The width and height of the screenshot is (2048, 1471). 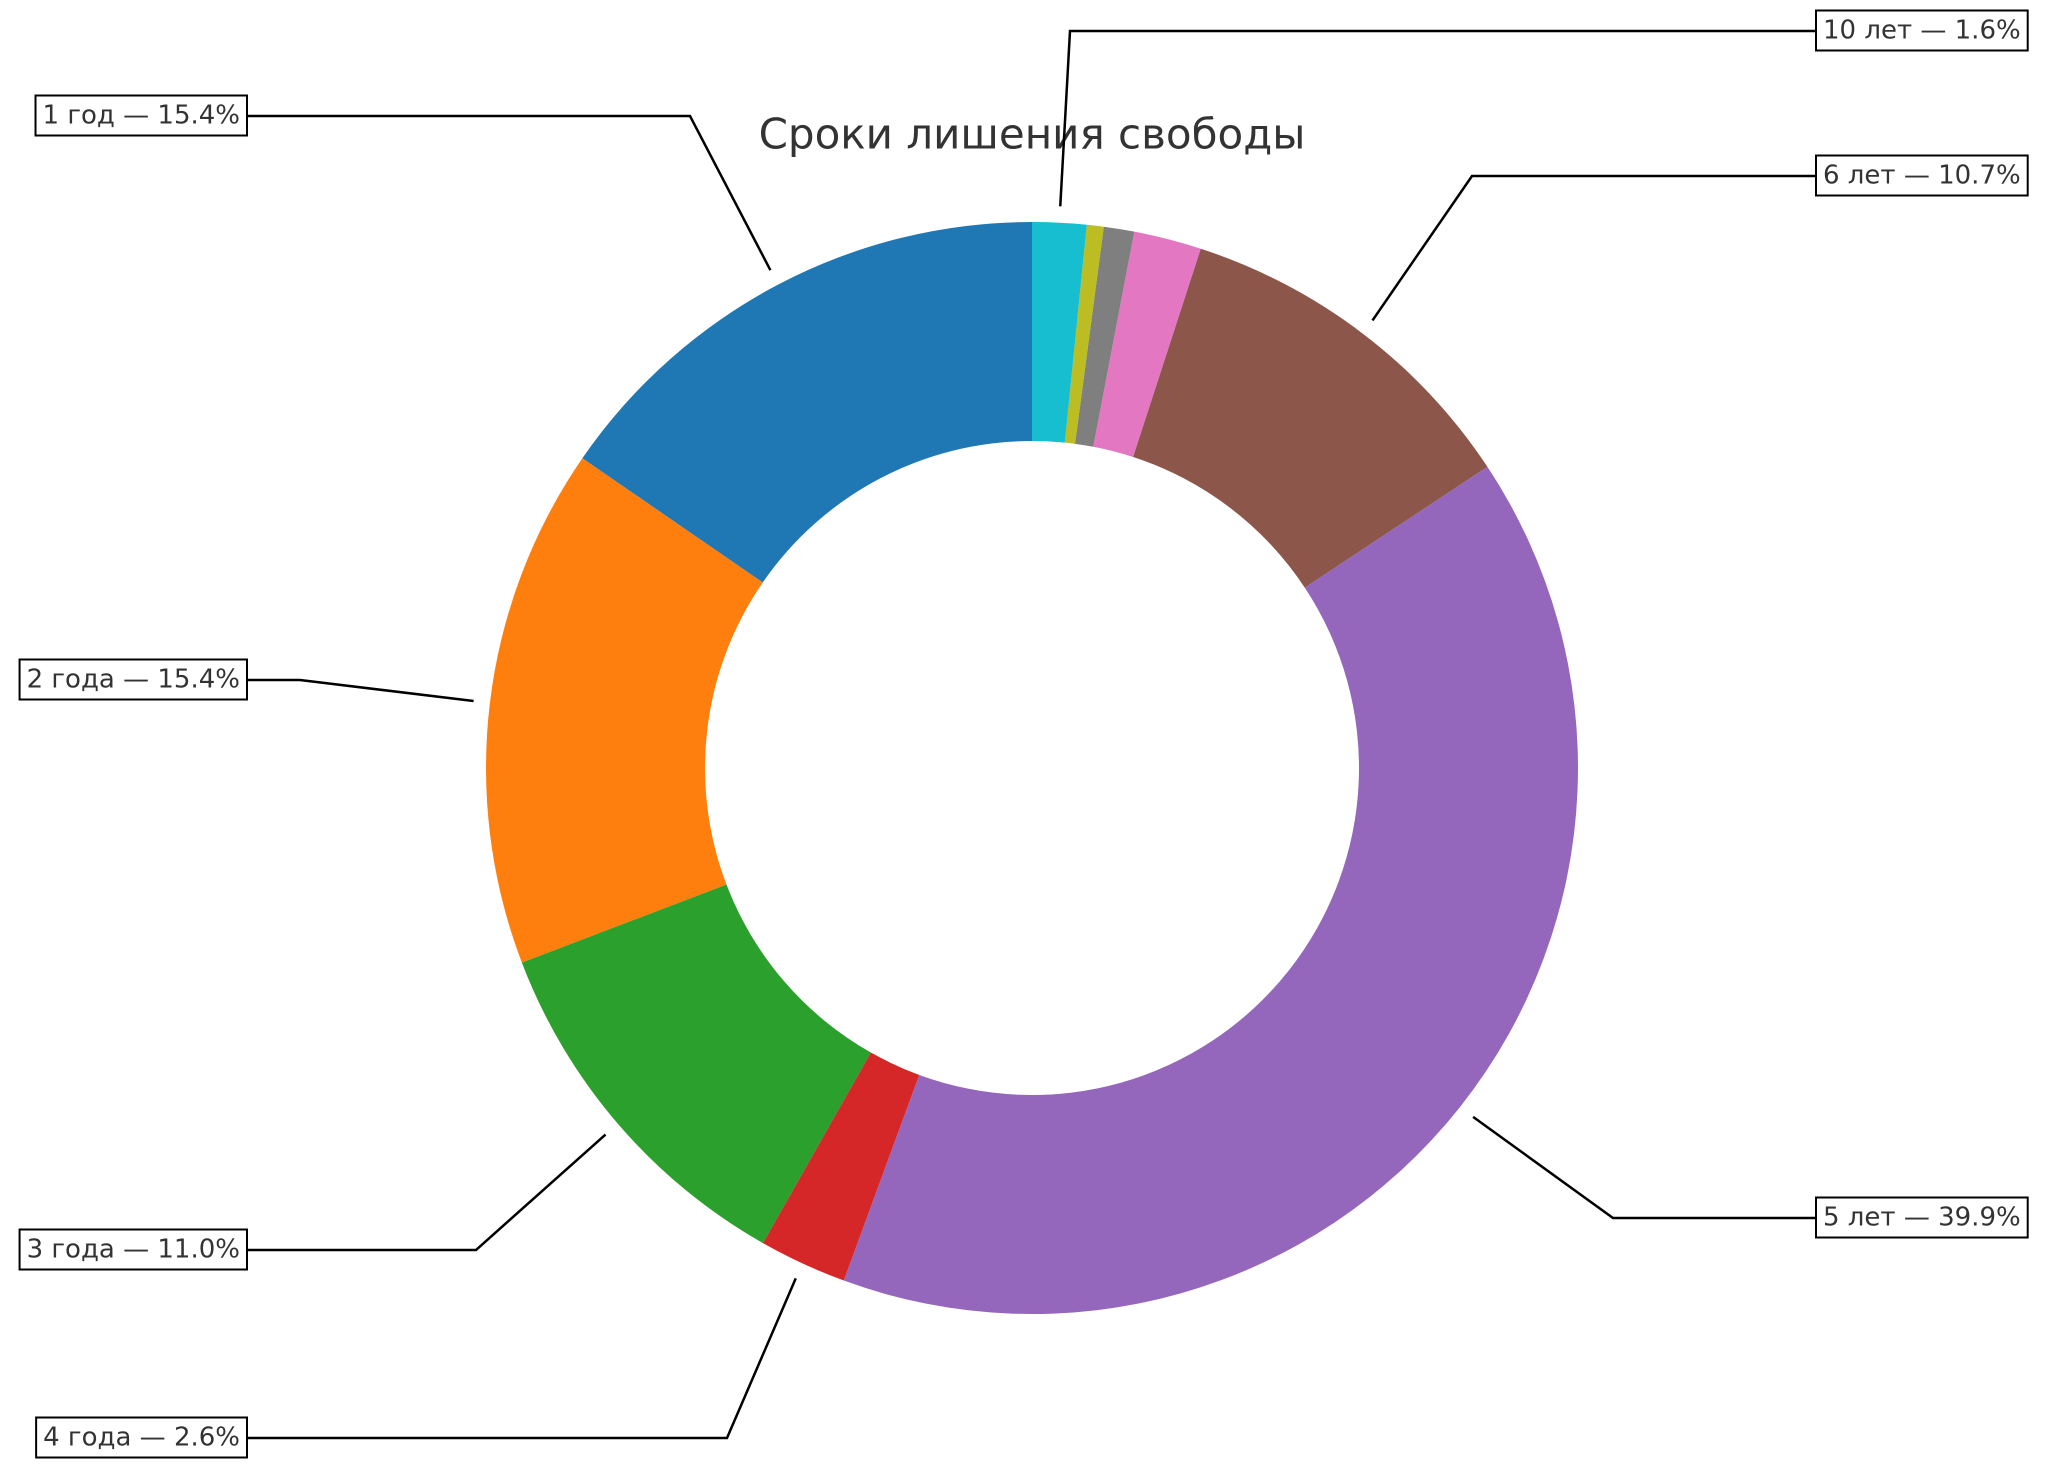 I want to click on data-label: 2 года — 15.4%, so click(x=133, y=680).